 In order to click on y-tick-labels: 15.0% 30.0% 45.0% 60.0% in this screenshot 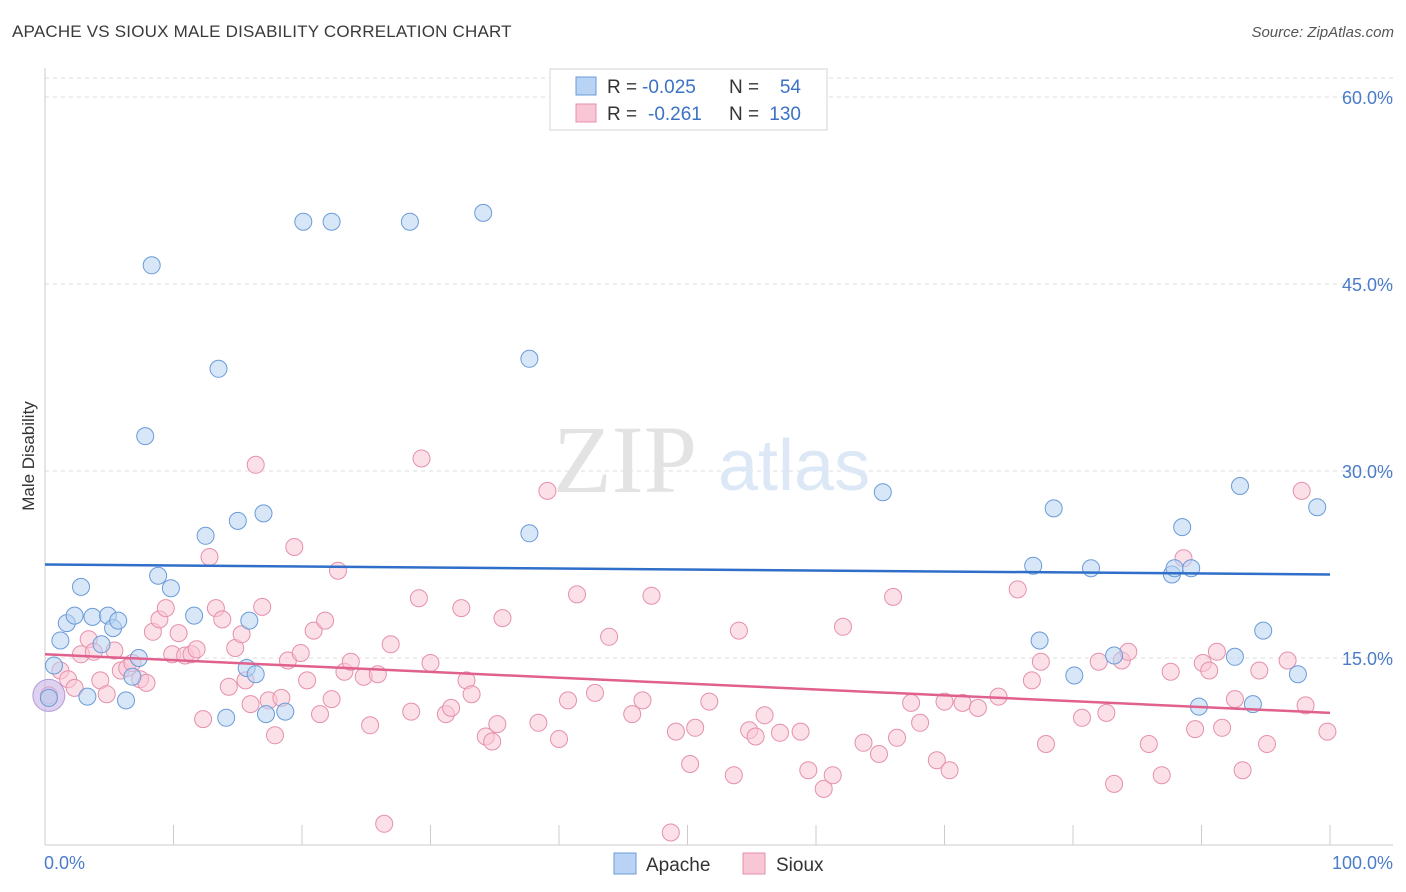, I will do `click(1367, 378)`.